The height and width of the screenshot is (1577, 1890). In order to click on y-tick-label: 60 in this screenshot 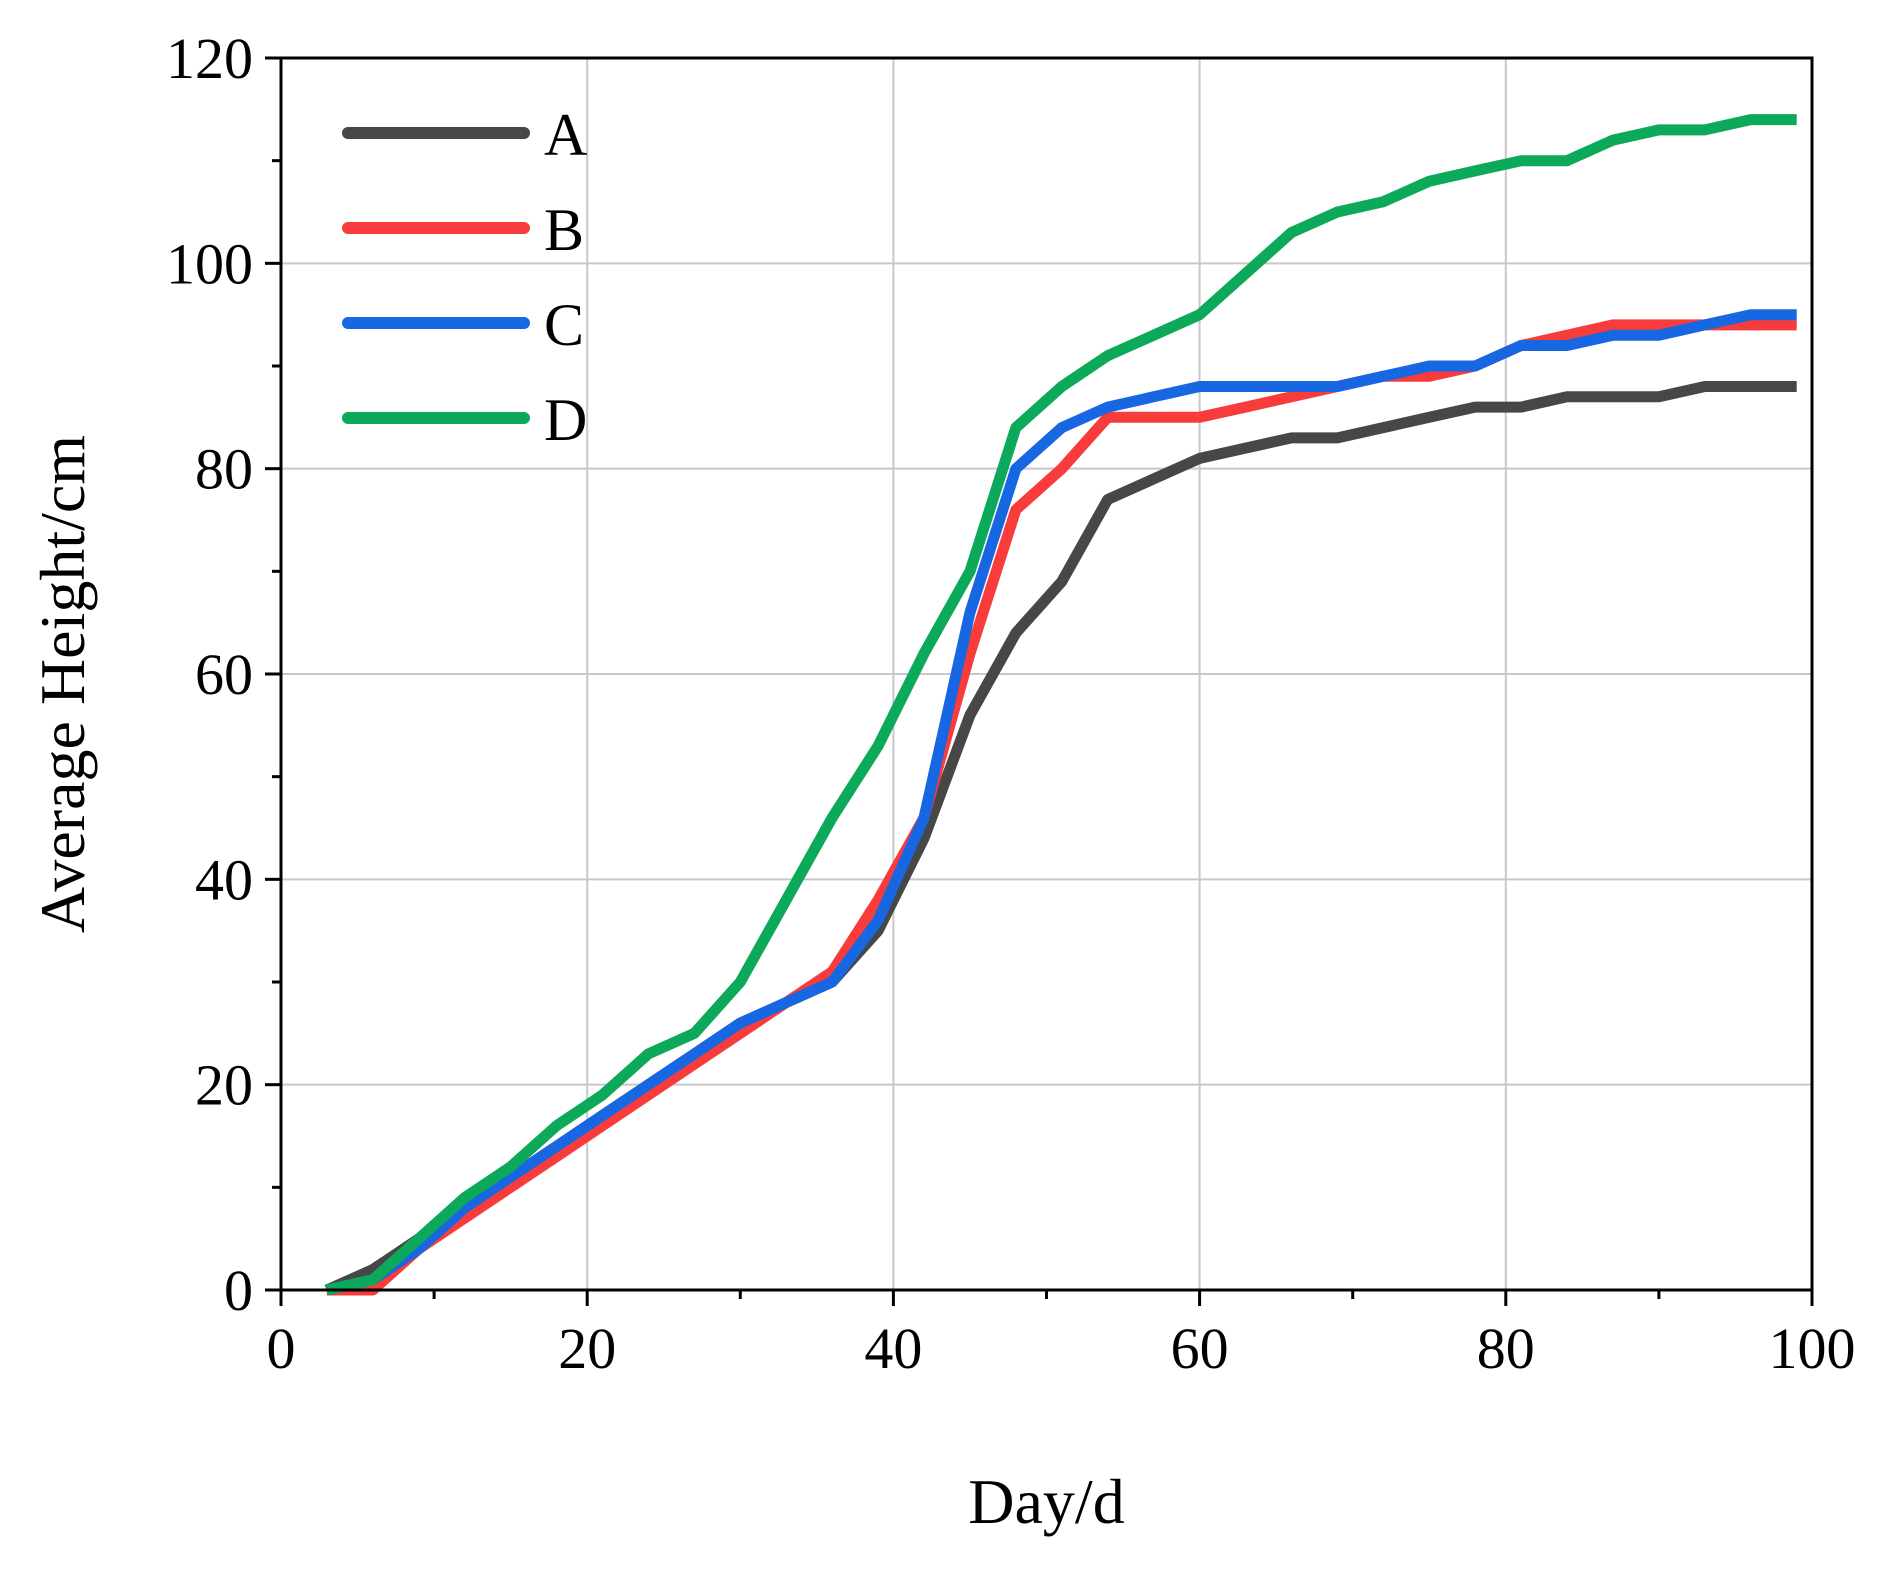, I will do `click(224, 674)`.